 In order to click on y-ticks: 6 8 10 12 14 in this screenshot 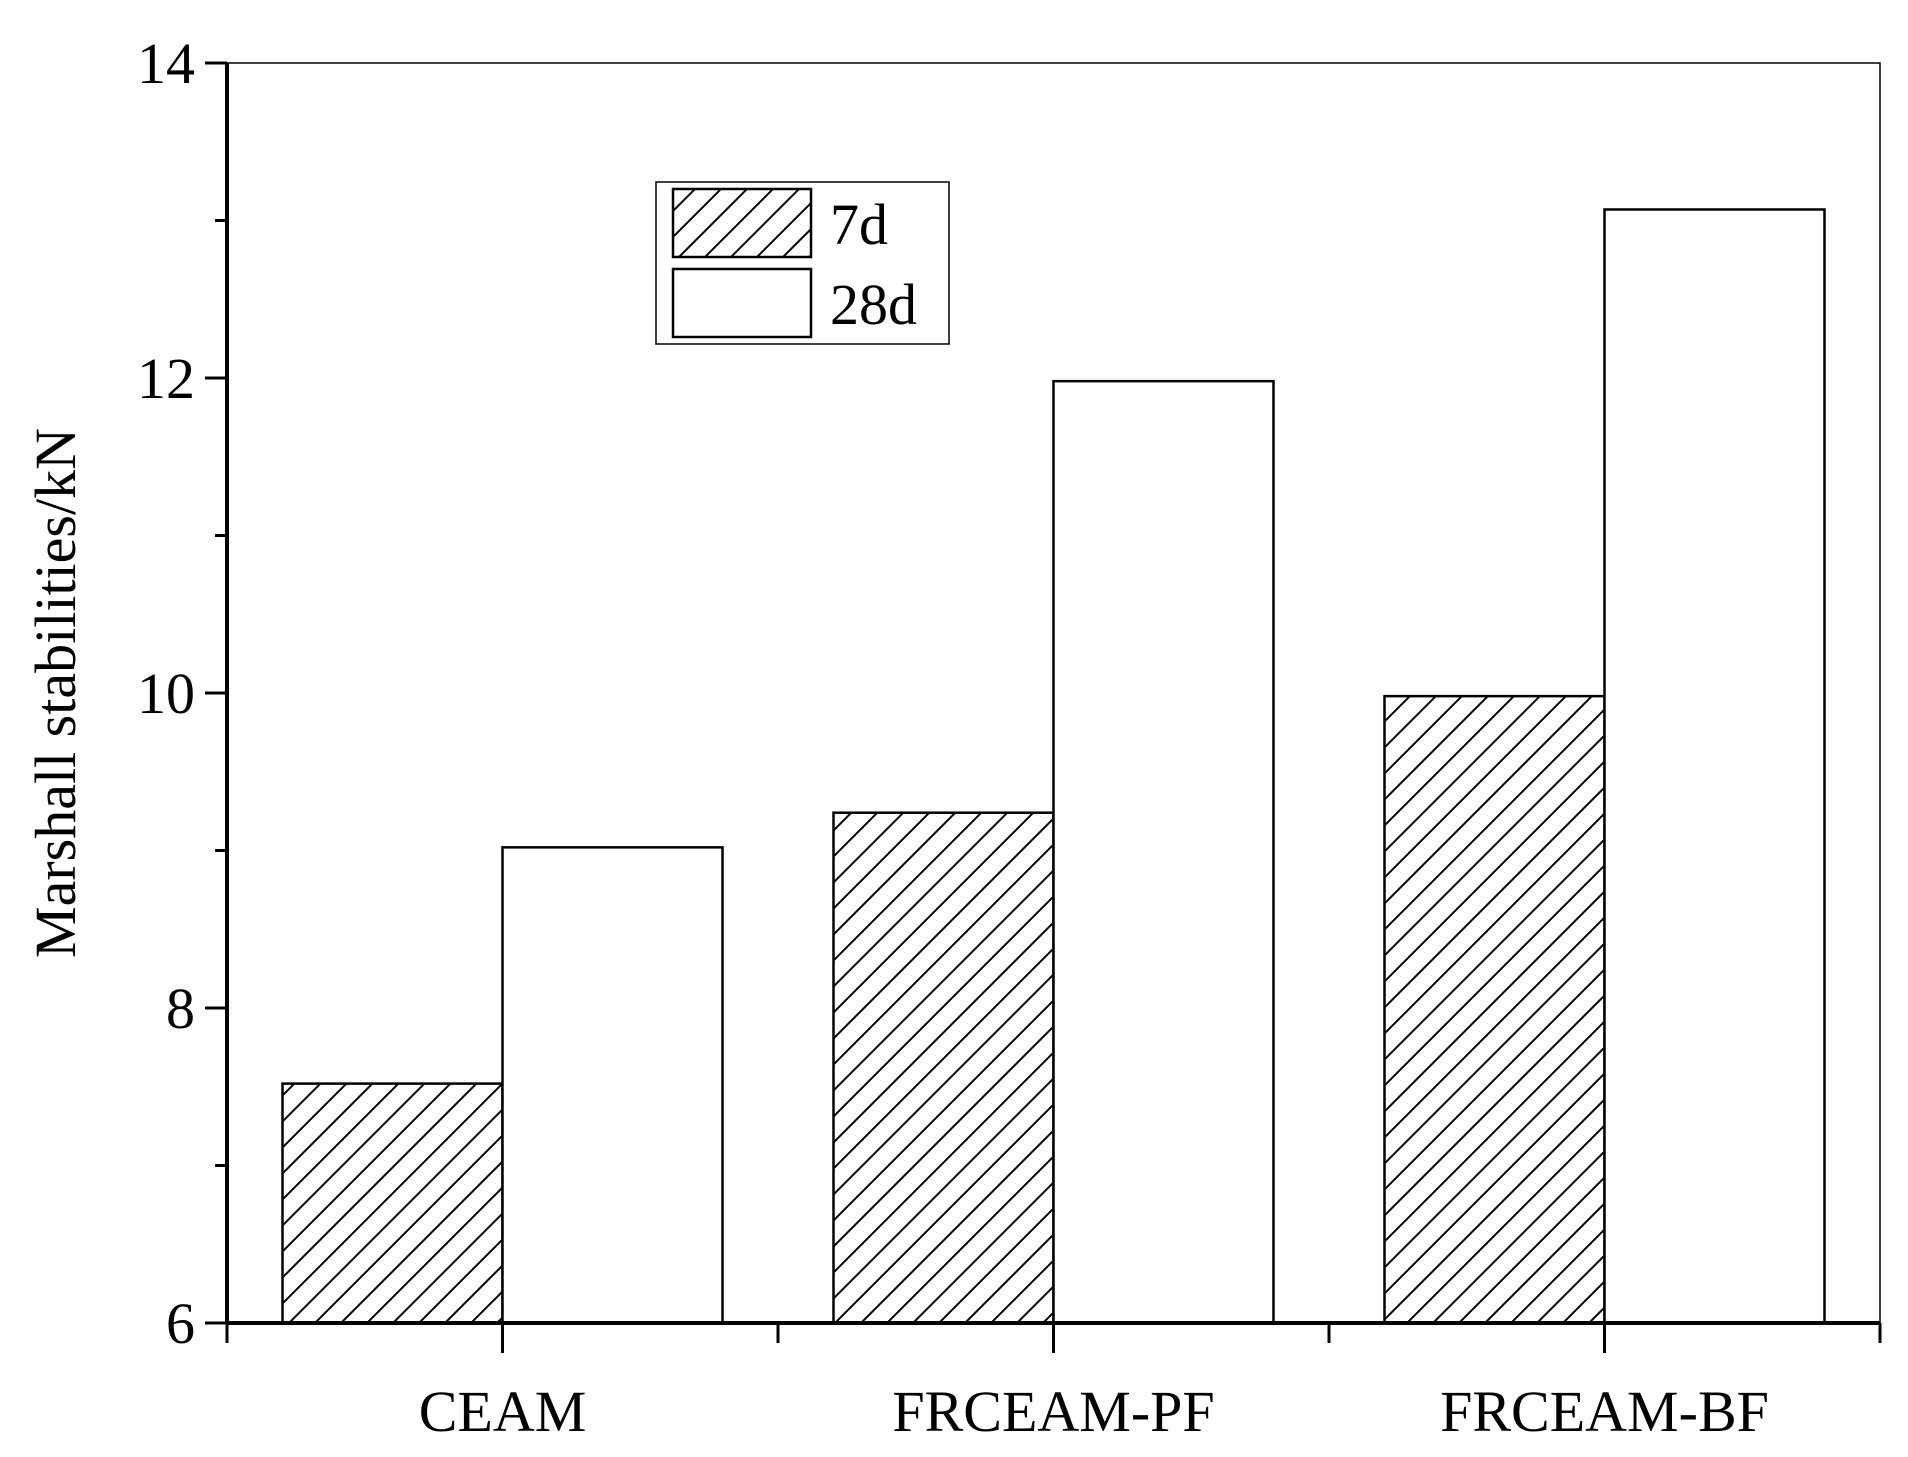, I will do `click(182, 693)`.